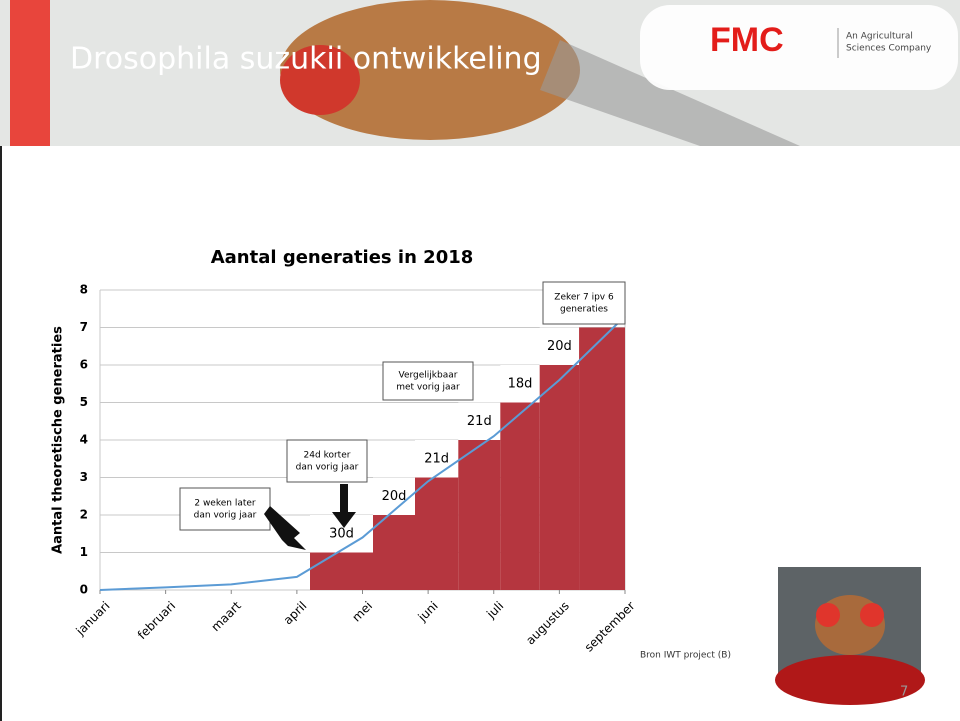 This screenshot has height=721, width=960. Describe the element at coordinates (799, 47) in the screenshot. I see `logo-box` at that location.